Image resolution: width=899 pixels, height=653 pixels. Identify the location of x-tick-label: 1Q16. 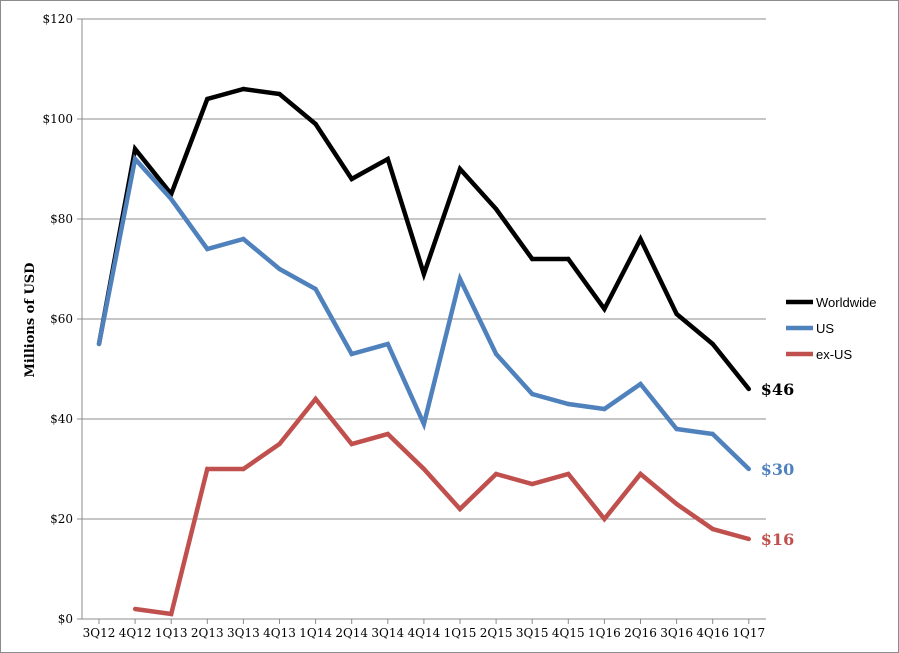
(604, 633).